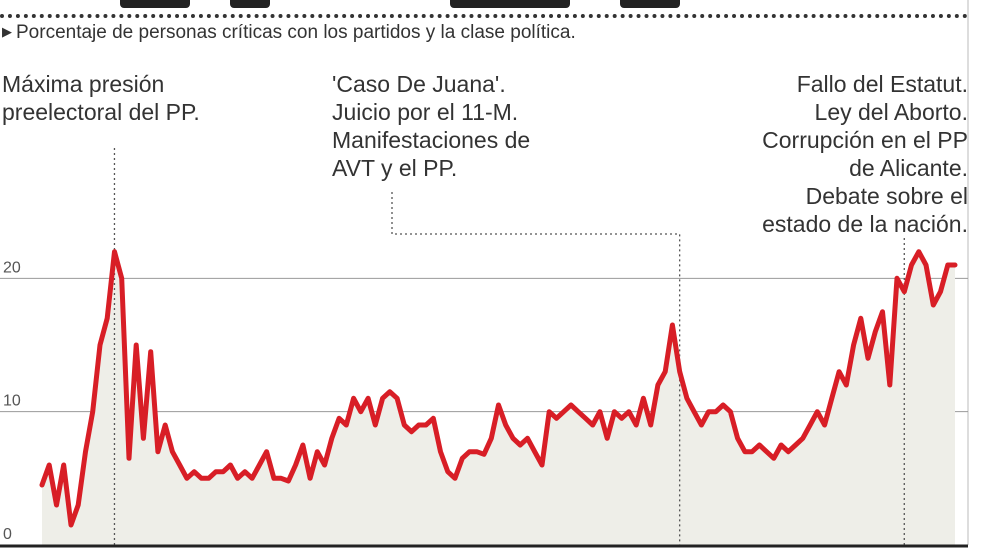 This screenshot has height=557, width=990. I want to click on dotted-separator, so click(484, 16).